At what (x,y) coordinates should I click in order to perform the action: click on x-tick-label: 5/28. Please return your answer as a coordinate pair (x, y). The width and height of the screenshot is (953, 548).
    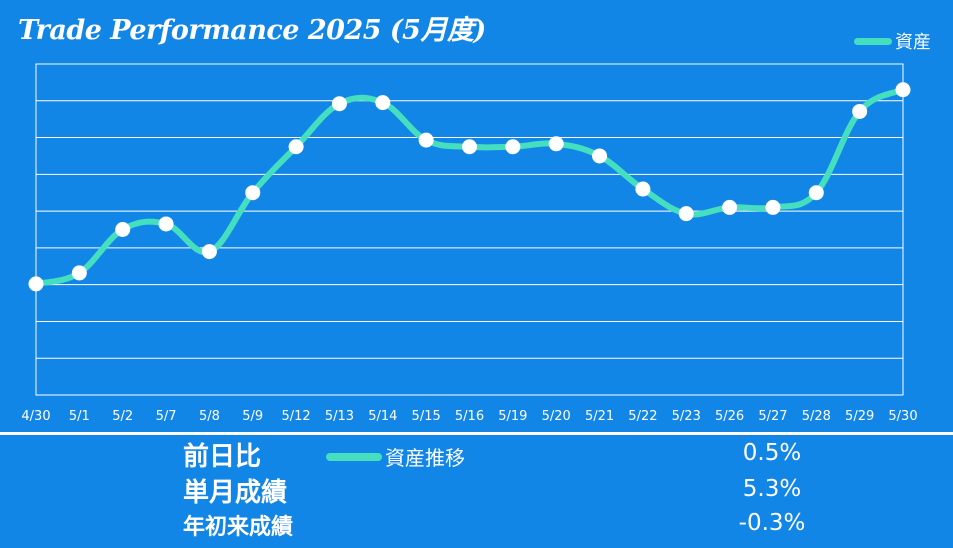
    Looking at the image, I should click on (816, 416).